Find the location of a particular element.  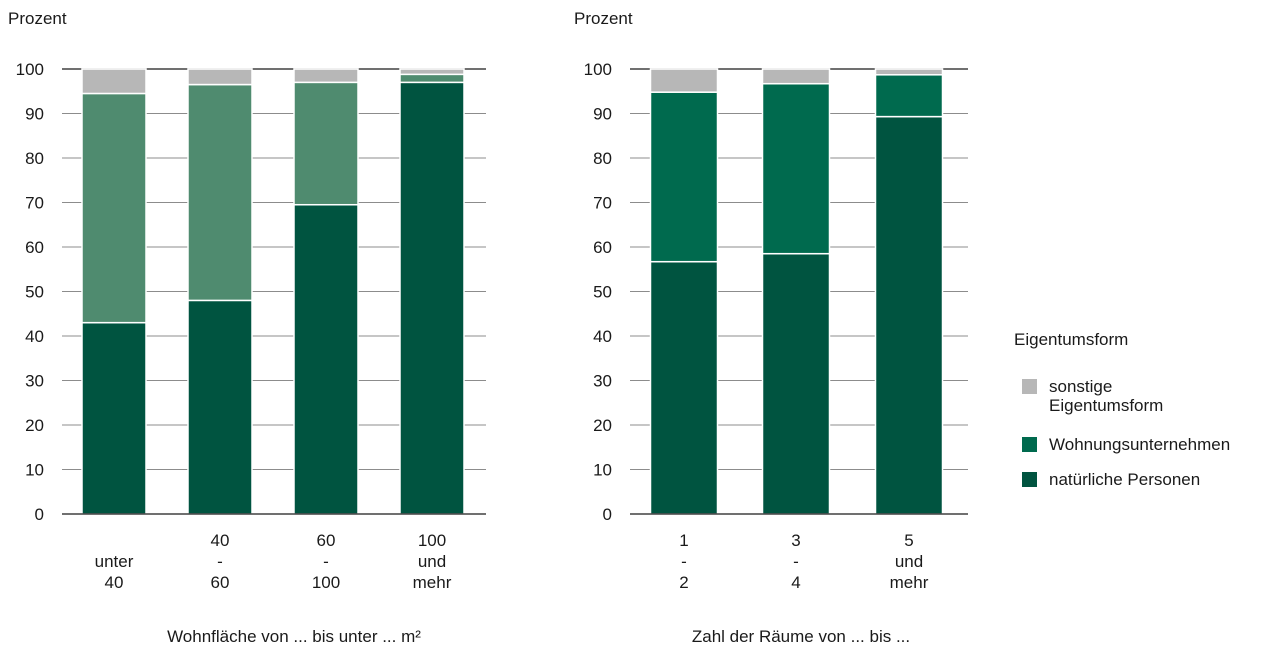

chart1-y-axis-label: Prozent is located at coordinates (37, 18).